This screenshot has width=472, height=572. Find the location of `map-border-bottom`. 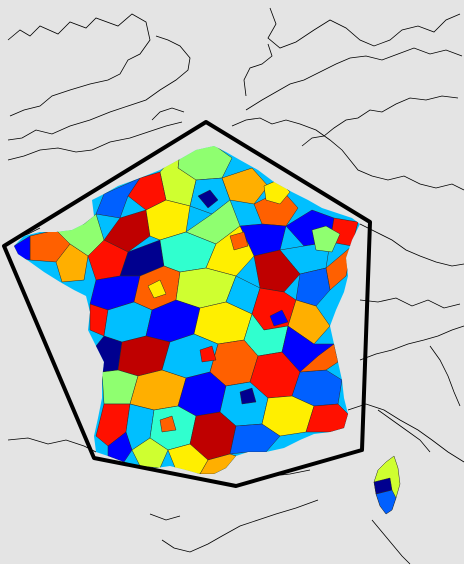

map-border-bottom is located at coordinates (236, 568).